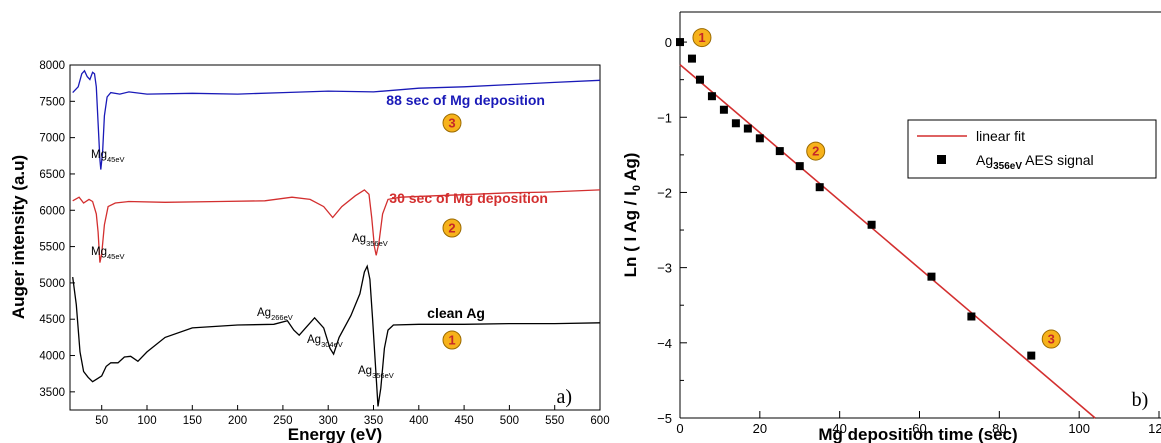  What do you see at coordinates (52, 393) in the screenshot?
I see `y-tick-label-a: 3500` at bounding box center [52, 393].